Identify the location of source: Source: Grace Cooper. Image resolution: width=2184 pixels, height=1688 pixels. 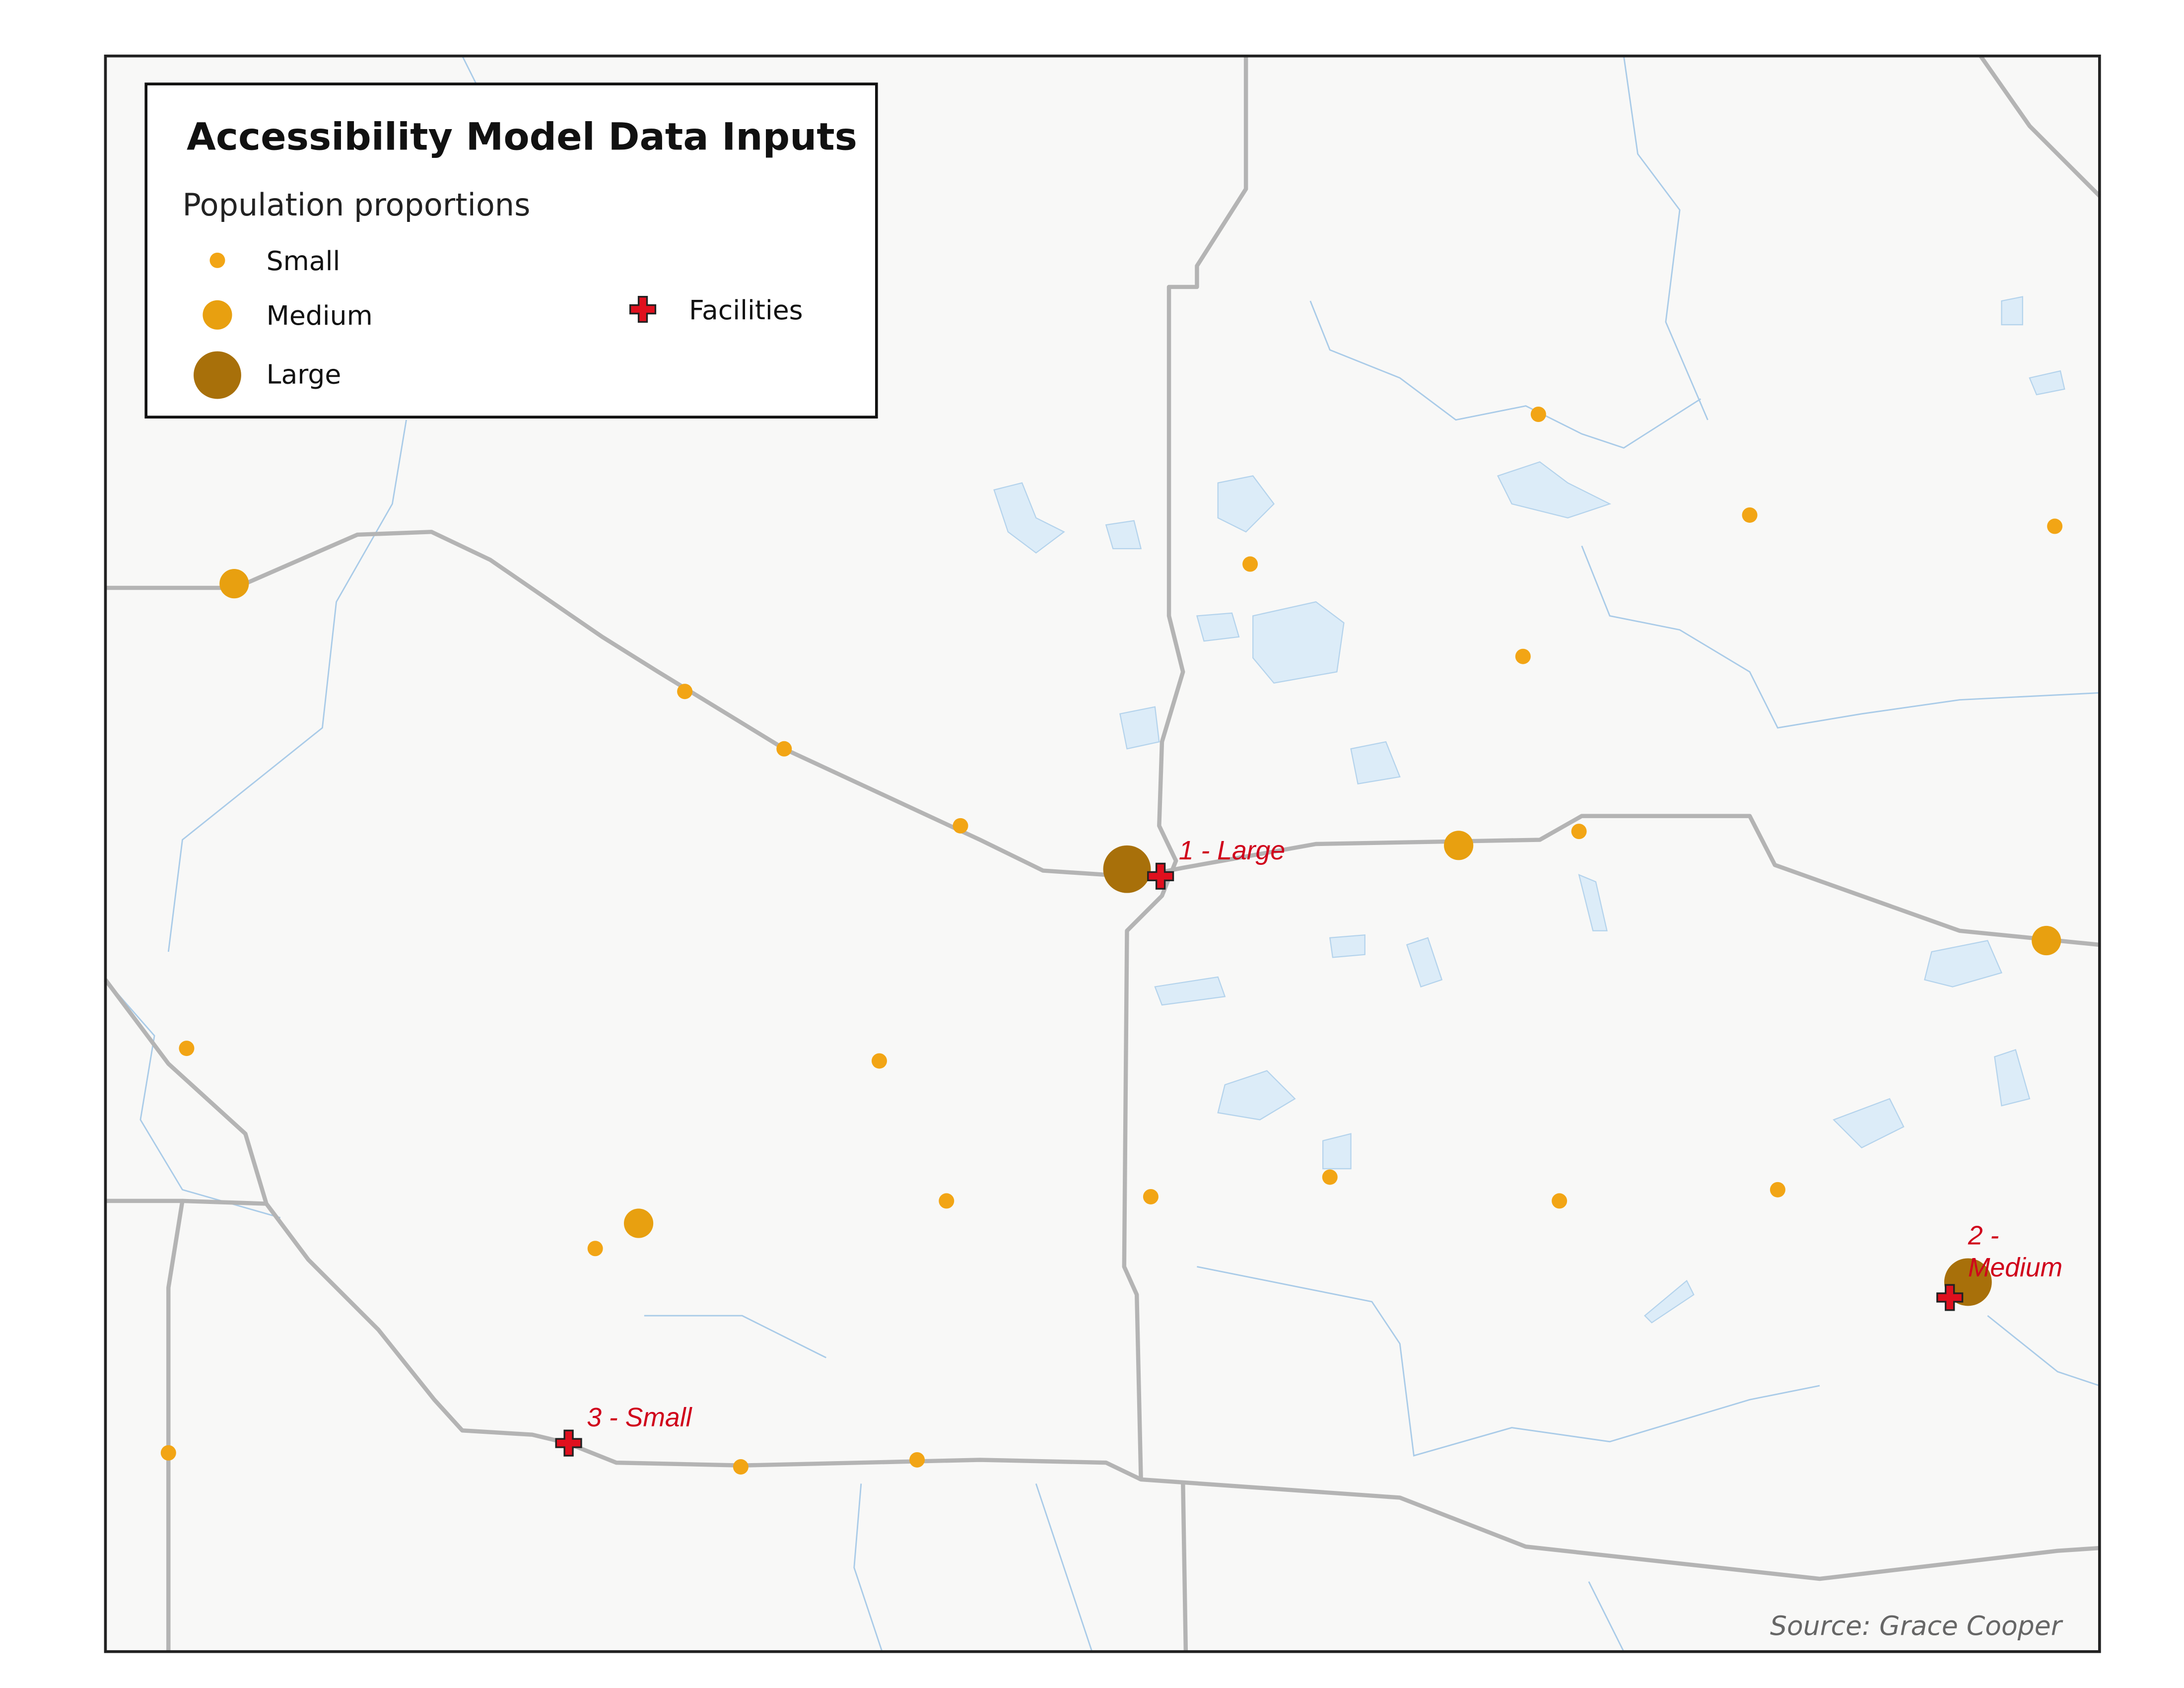
(1916, 1625).